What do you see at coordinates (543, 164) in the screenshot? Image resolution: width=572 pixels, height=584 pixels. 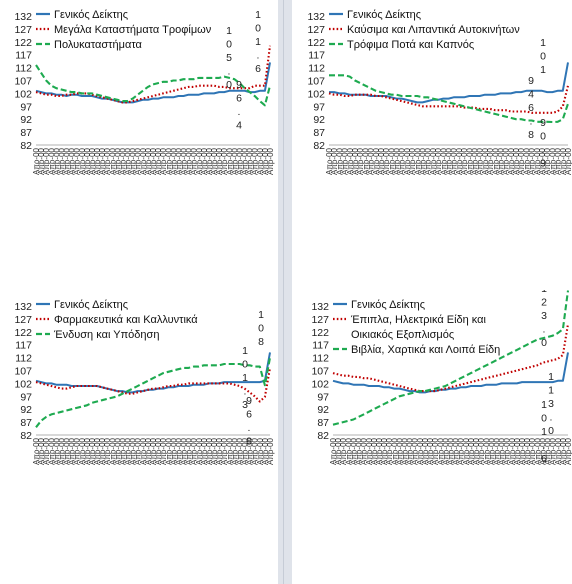 I see `data-label-char: 9` at bounding box center [543, 164].